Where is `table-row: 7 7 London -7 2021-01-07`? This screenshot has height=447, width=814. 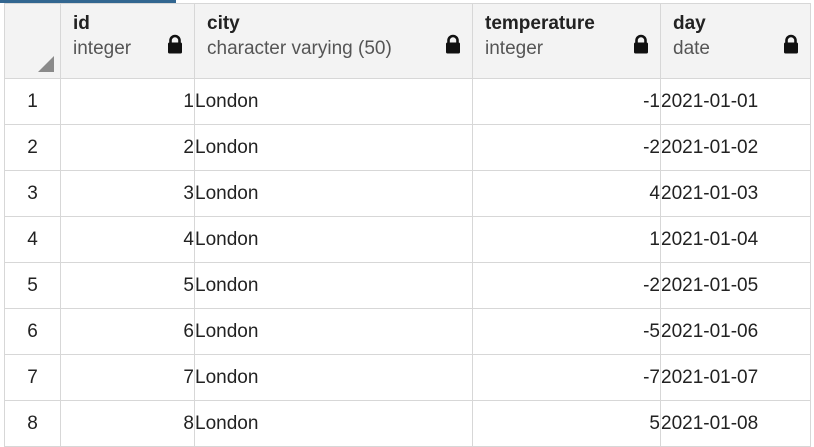
table-row: 7 7 London -7 2021-01-07 is located at coordinates (407, 377).